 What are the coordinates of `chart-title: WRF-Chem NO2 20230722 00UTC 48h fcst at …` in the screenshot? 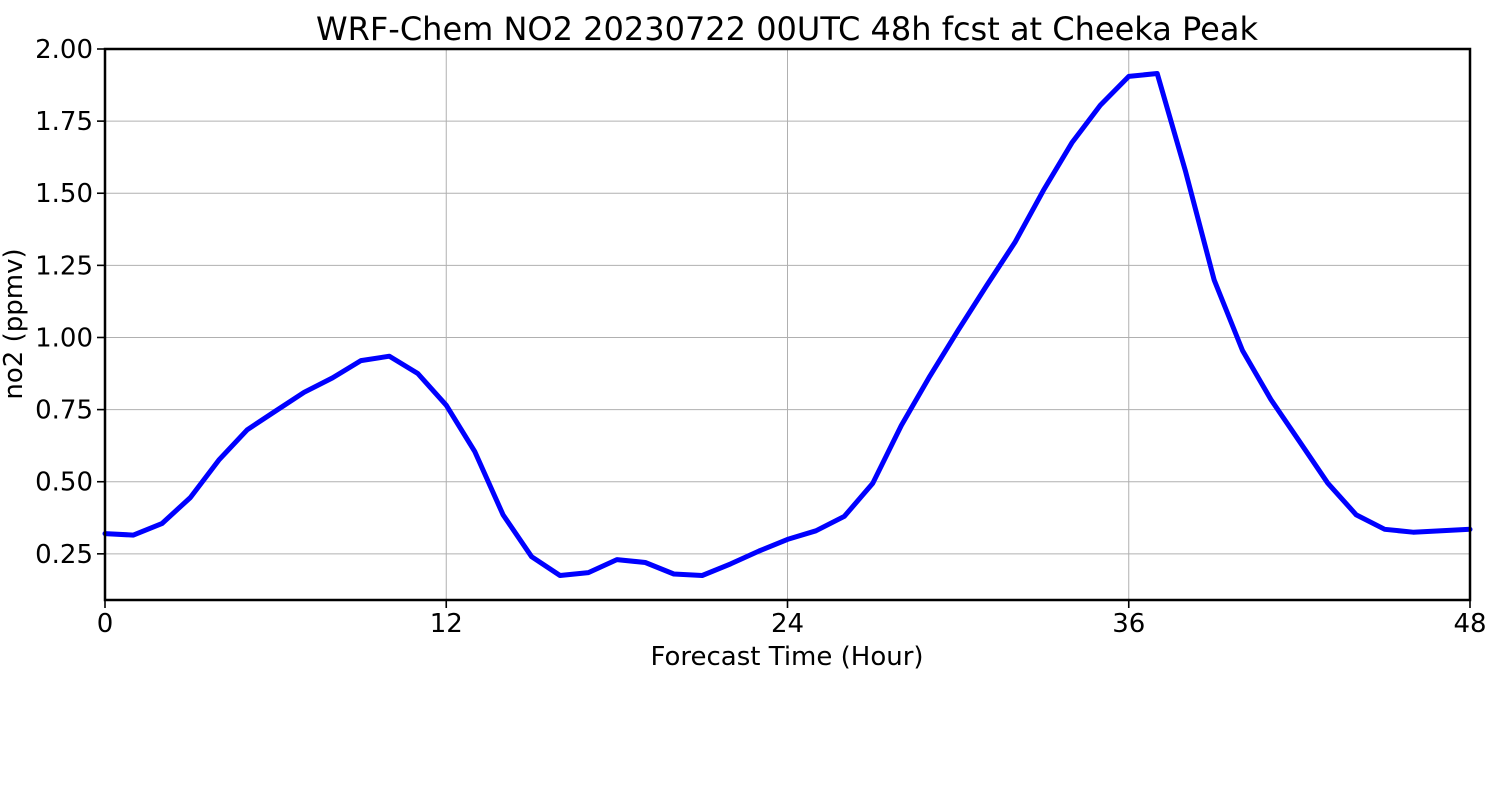 It's located at (787, 29).